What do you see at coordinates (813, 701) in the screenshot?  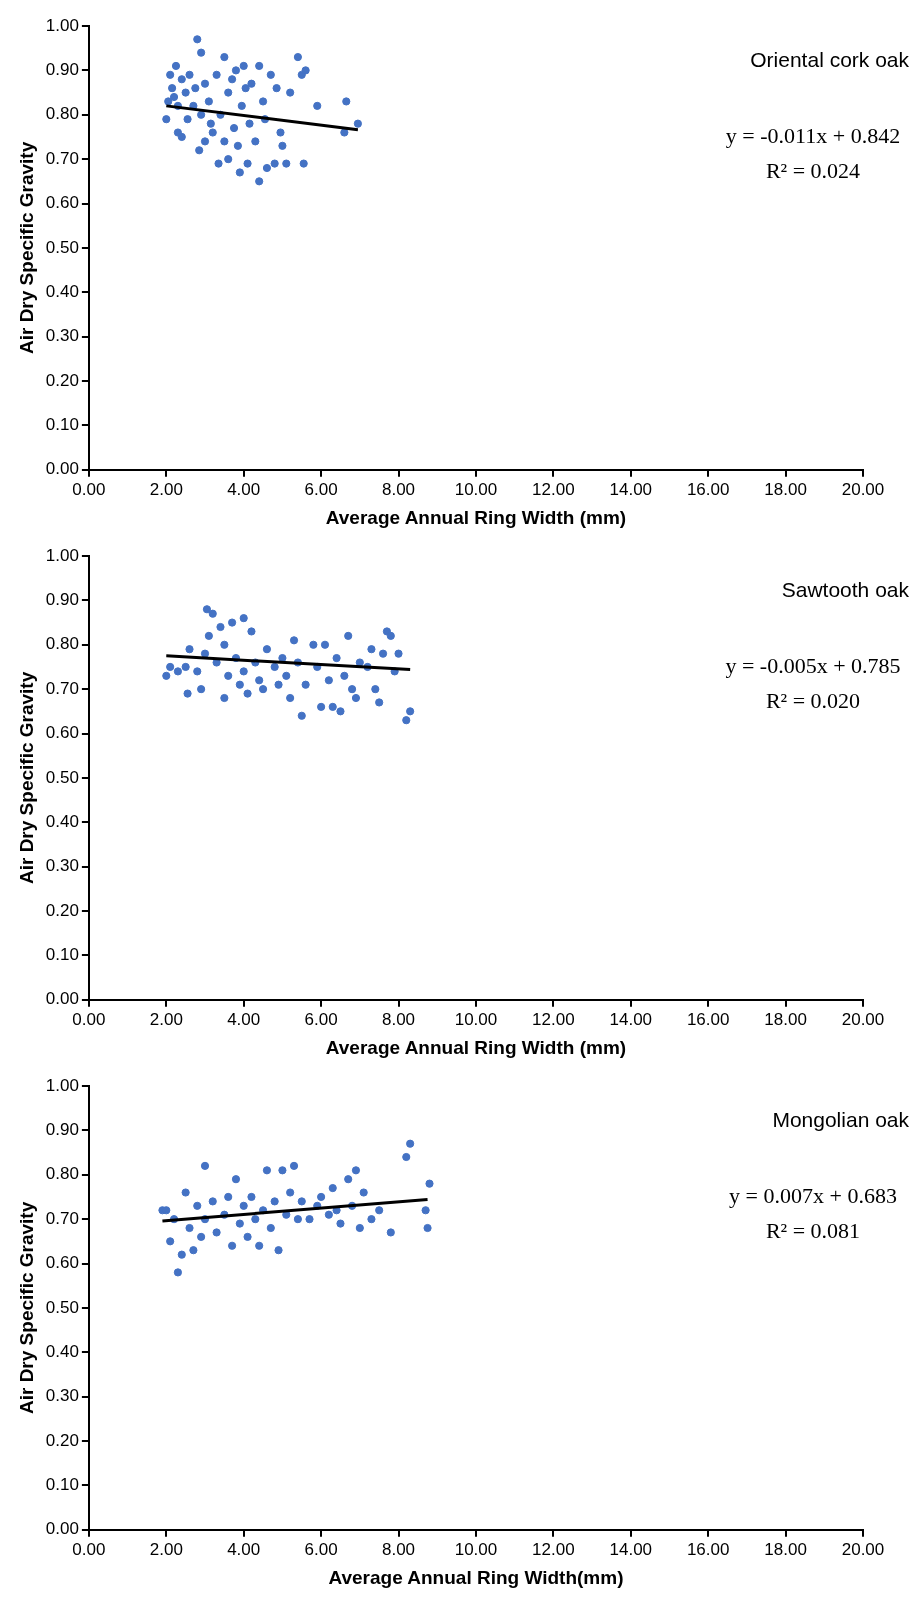 I see `annotation: R² = 0.020` at bounding box center [813, 701].